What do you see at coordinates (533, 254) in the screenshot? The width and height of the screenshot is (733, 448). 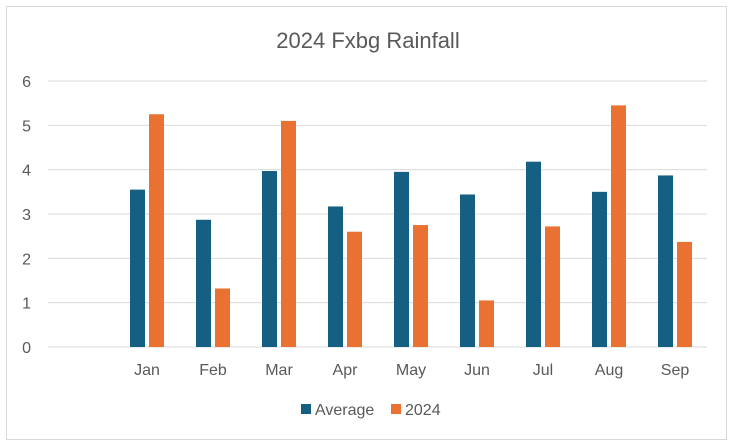 I see `bar-average-jul` at bounding box center [533, 254].